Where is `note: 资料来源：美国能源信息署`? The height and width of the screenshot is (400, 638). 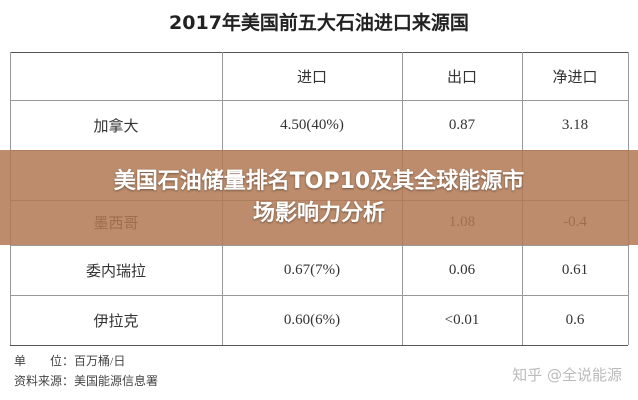 note: 资料来源：美国能源信息署 is located at coordinates (86, 381).